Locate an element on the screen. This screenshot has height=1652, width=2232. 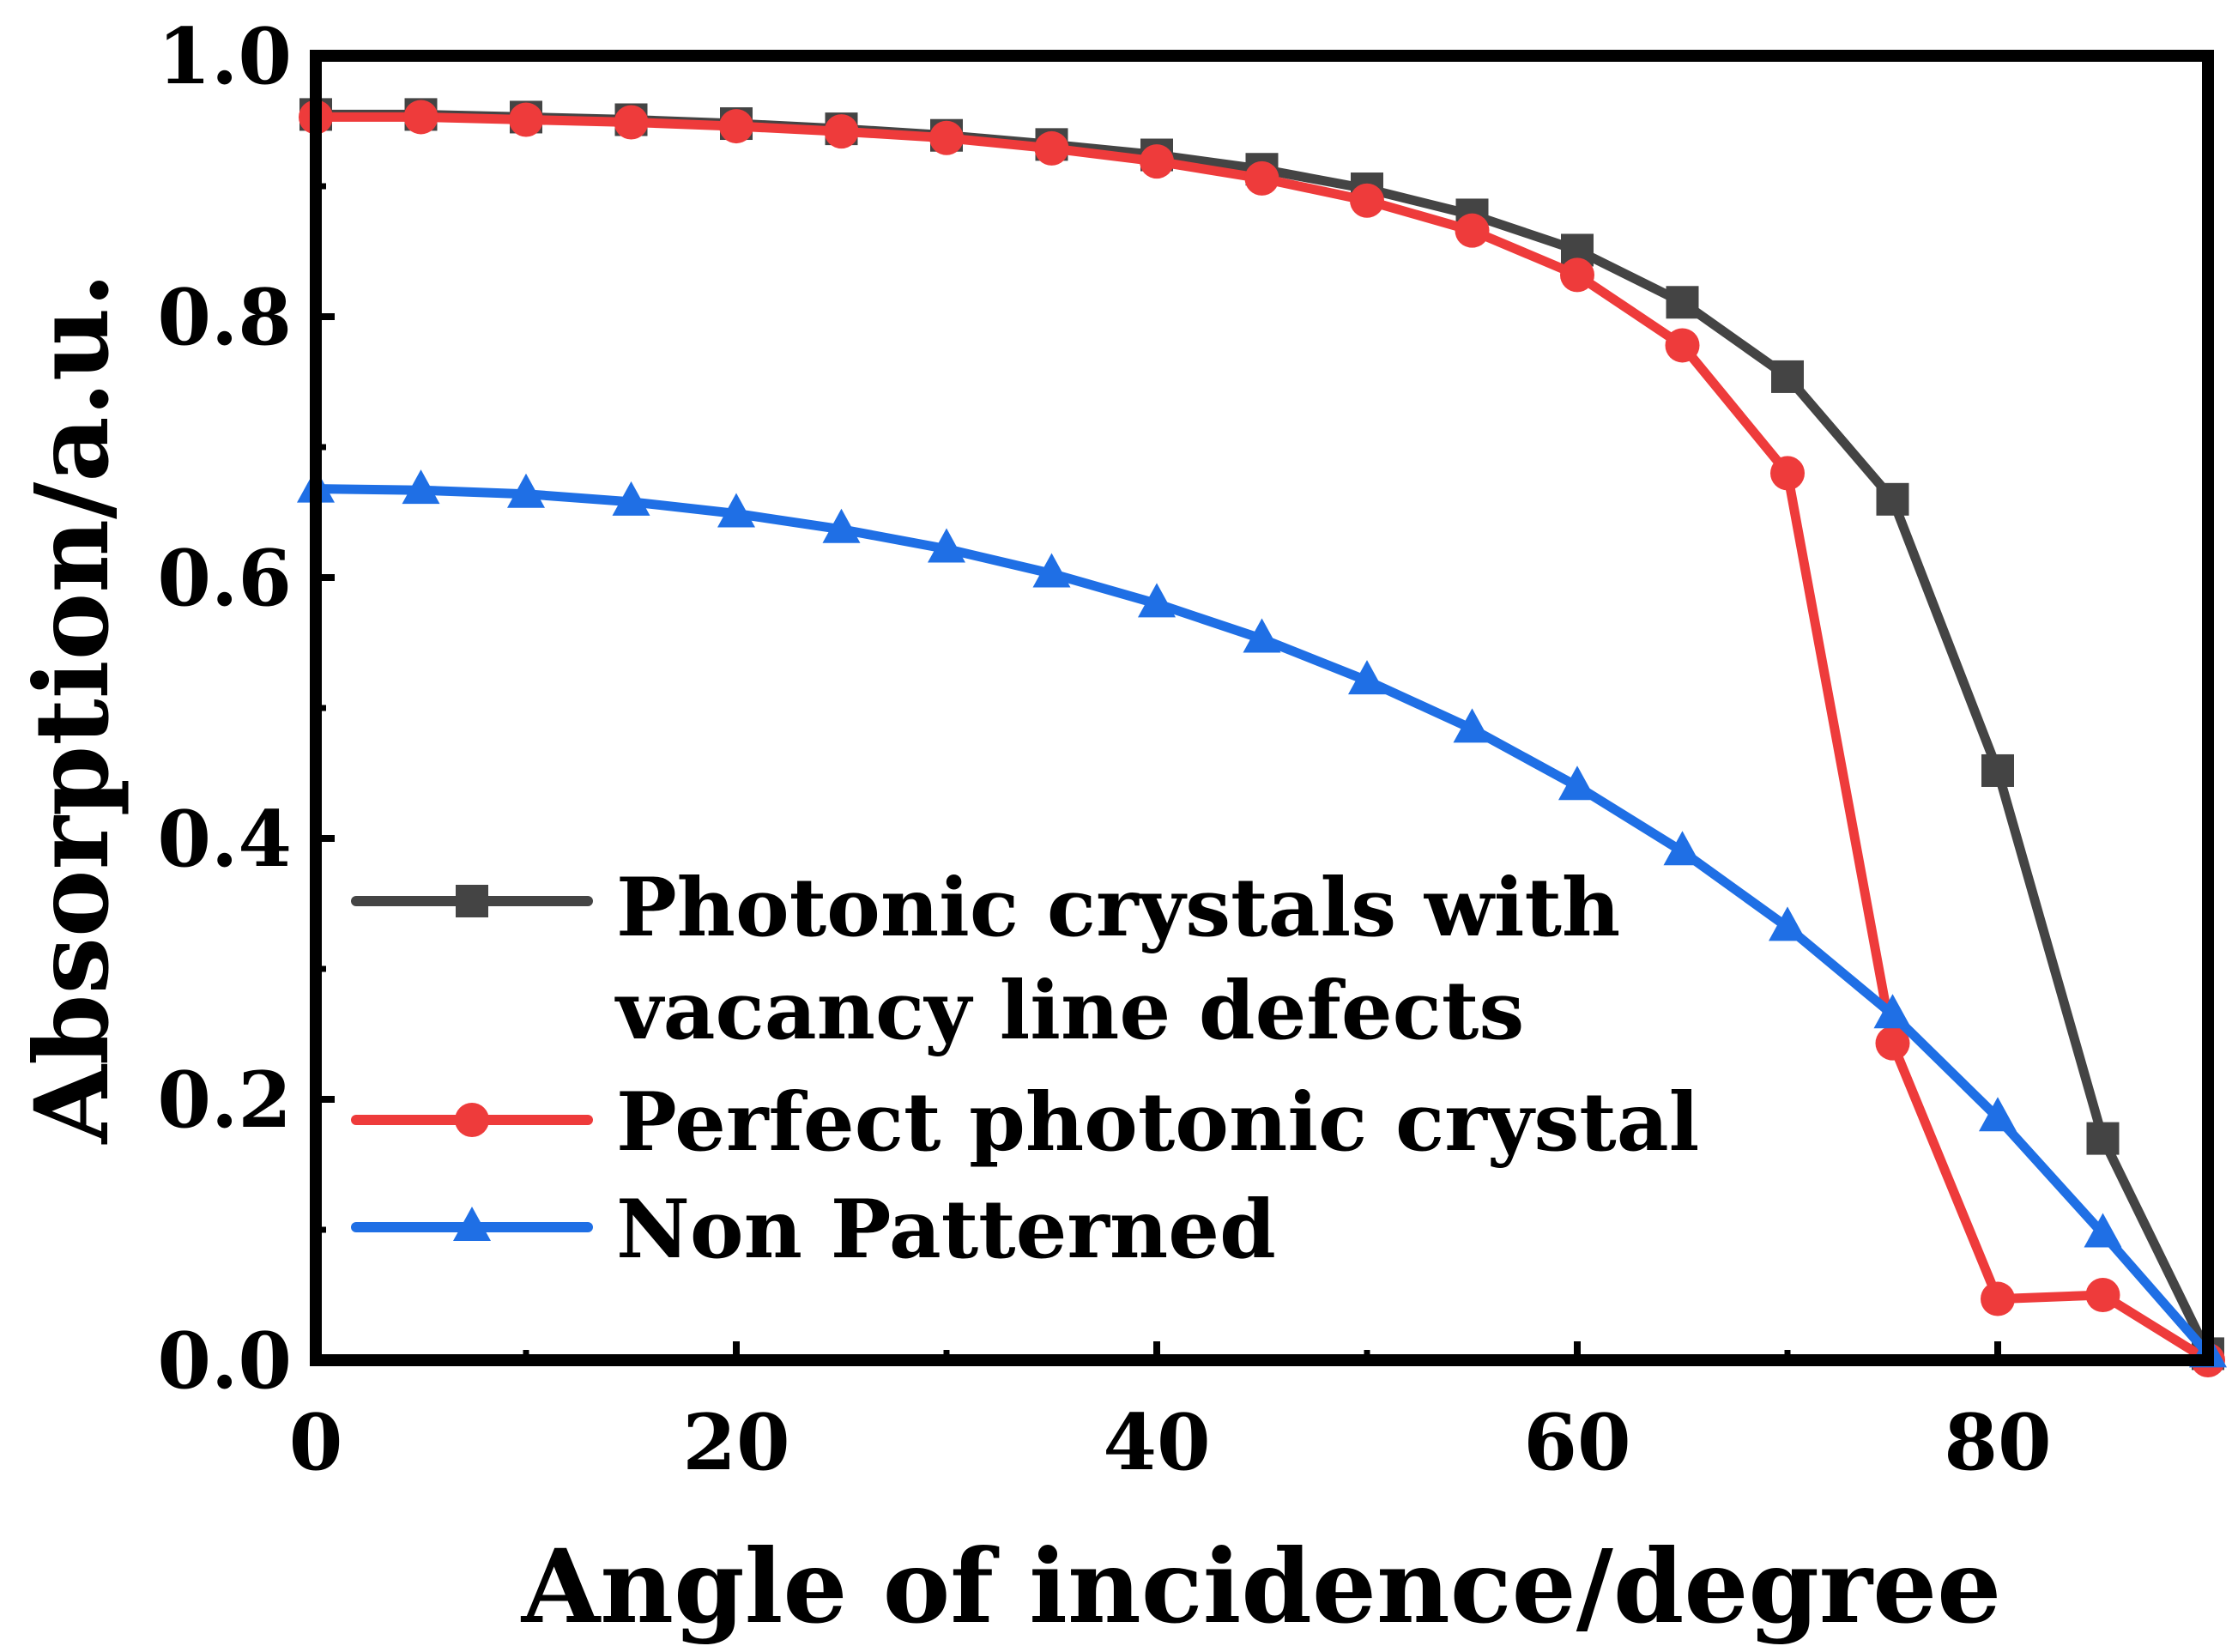
x-axis-title: Angle of incidence/degree is located at coordinates (1261, 1586).